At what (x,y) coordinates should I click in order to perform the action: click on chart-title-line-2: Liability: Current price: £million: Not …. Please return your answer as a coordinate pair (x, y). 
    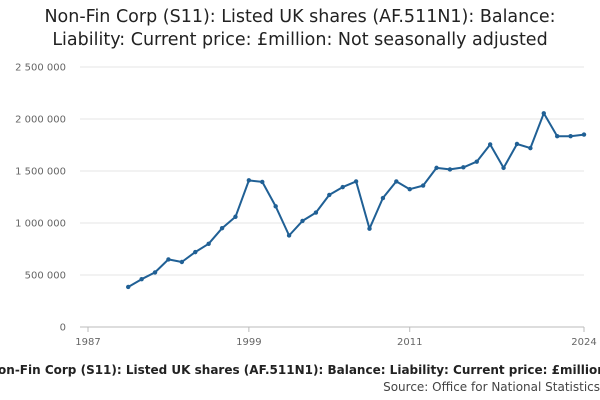
    Looking at the image, I should click on (300, 40).